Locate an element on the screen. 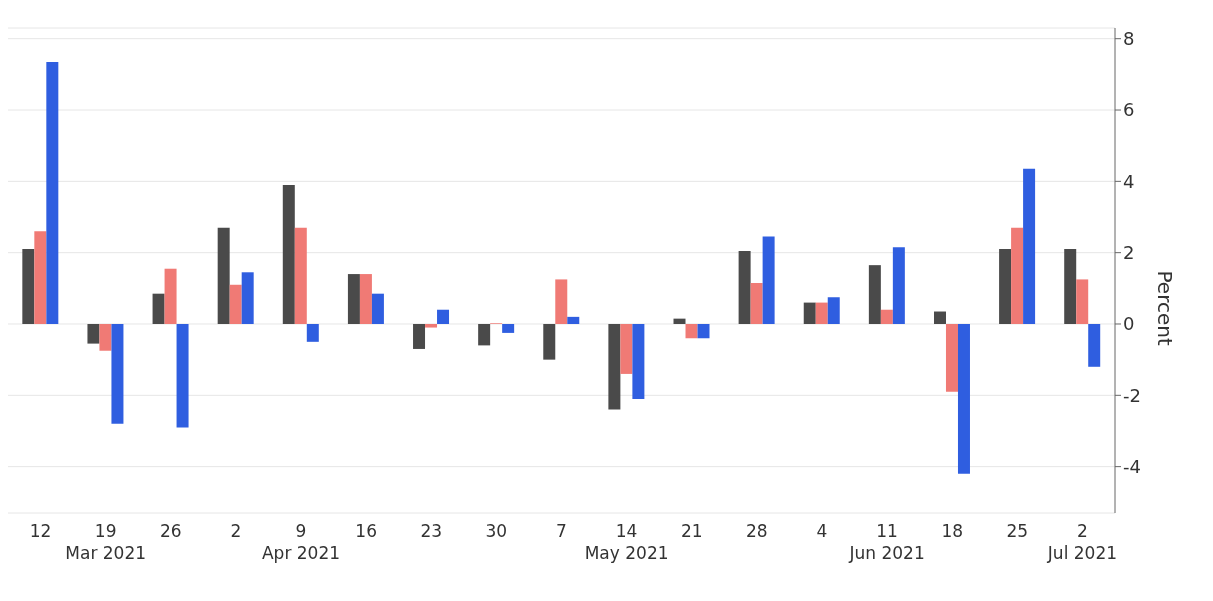  y-tick-label: 4 is located at coordinates (1129, 181).